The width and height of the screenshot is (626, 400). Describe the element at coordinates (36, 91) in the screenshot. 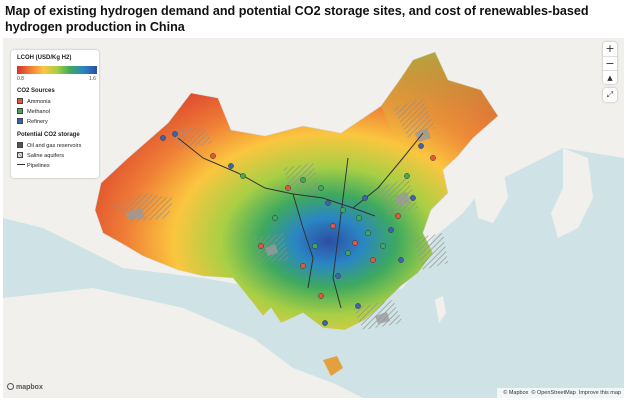

I see `co2-sources-heading: CO2 Sources` at that location.